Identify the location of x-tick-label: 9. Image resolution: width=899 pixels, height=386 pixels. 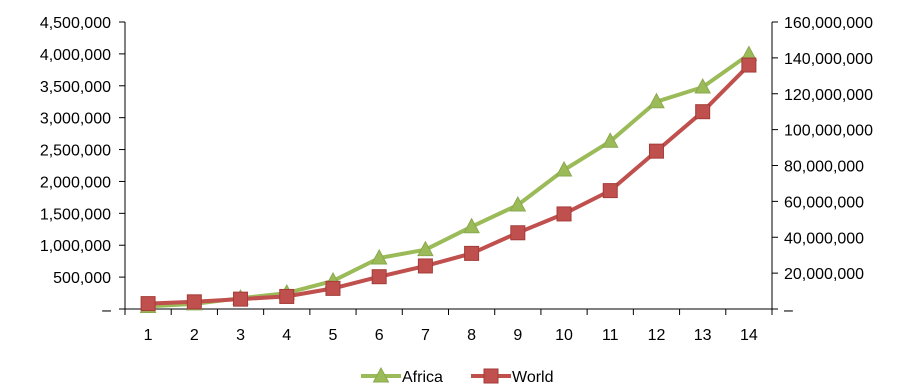
(517, 335).